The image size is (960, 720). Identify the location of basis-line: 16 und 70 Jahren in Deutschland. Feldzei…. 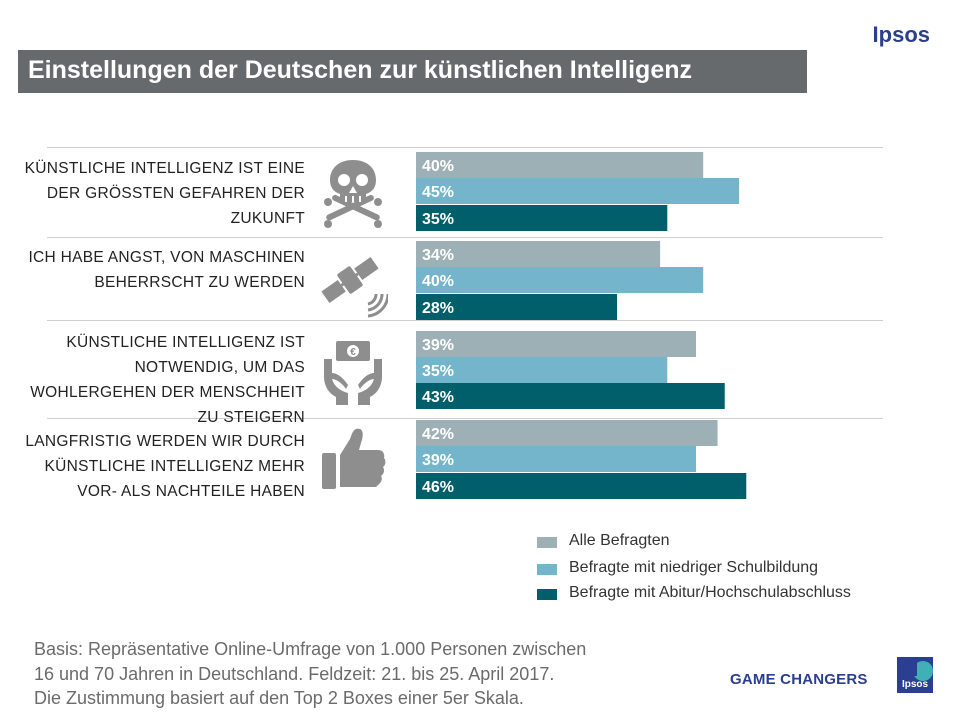
(294, 673).